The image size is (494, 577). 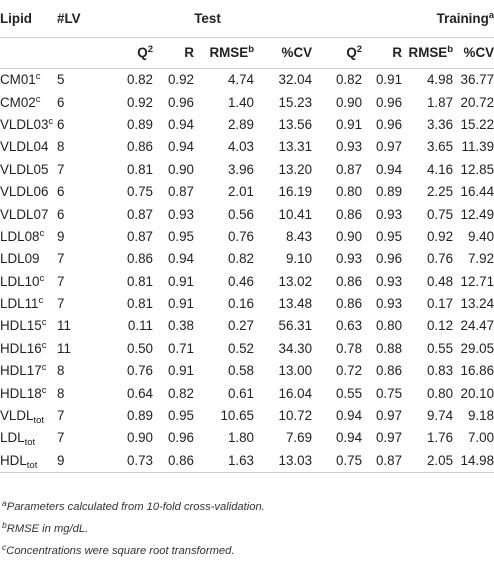 I want to click on train-cv-cell: 12.49, so click(x=477, y=214).